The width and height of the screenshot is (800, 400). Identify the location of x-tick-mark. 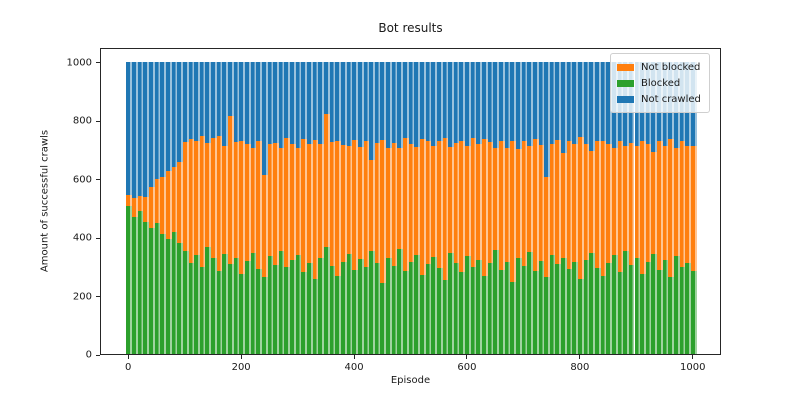
(128, 357).